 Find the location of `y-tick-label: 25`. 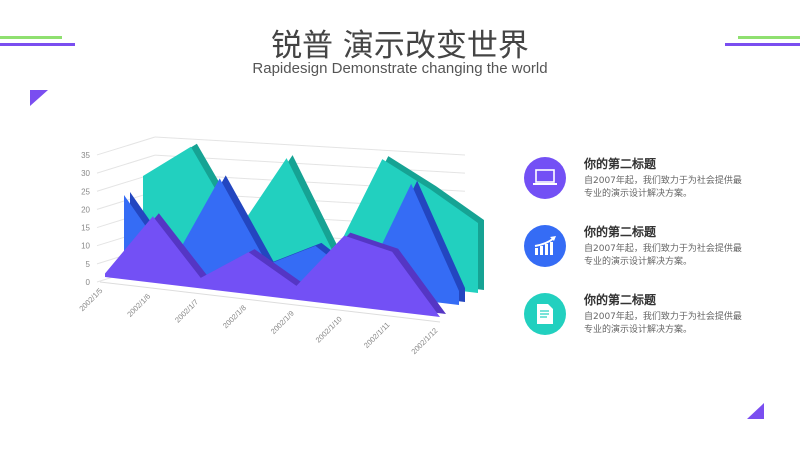

y-tick-label: 25 is located at coordinates (85, 191).